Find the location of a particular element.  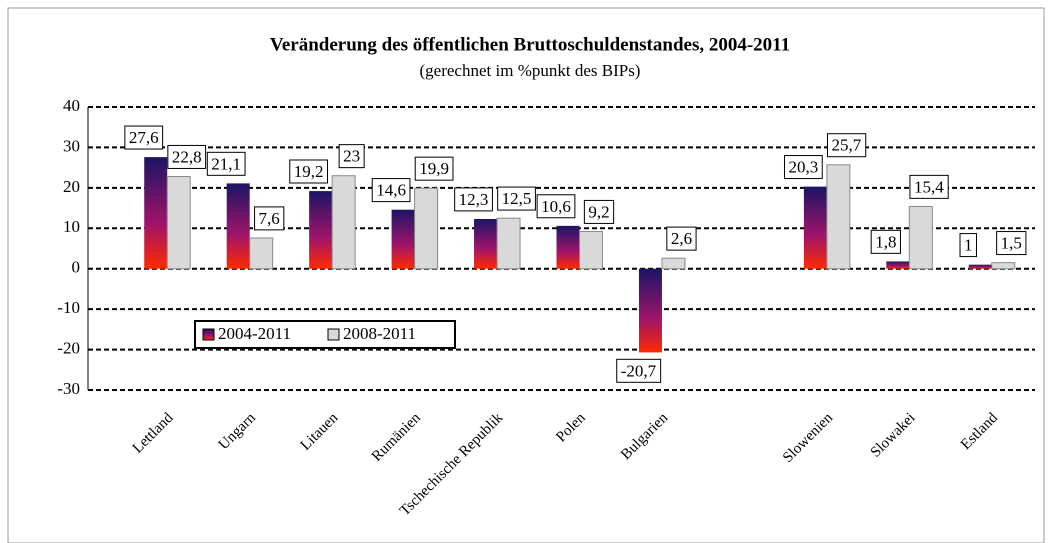

y-tick-label: 30 is located at coordinates (71, 145).